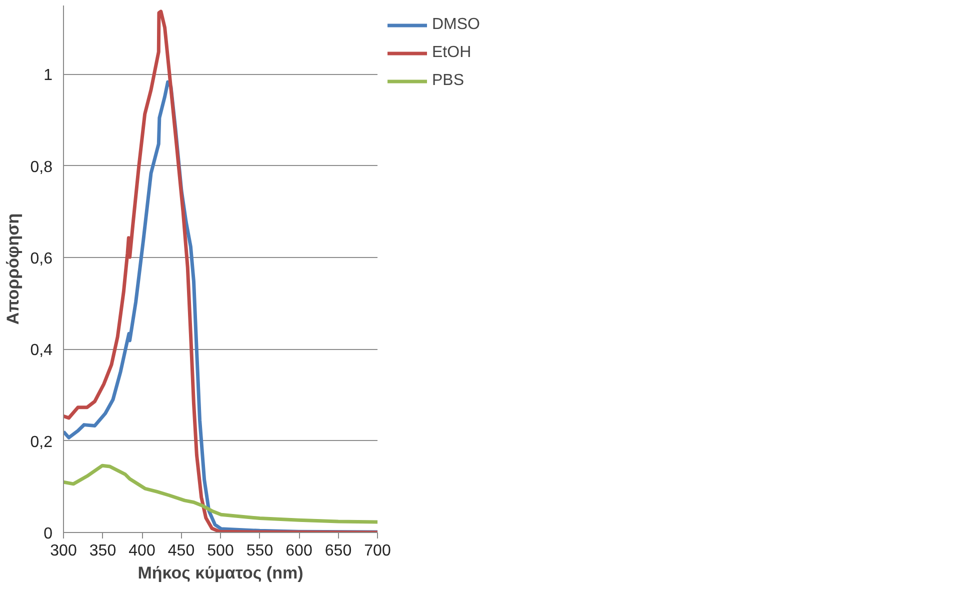 The height and width of the screenshot is (591, 962). Describe the element at coordinates (299, 551) in the screenshot. I see `x-tick-label: 600` at that location.